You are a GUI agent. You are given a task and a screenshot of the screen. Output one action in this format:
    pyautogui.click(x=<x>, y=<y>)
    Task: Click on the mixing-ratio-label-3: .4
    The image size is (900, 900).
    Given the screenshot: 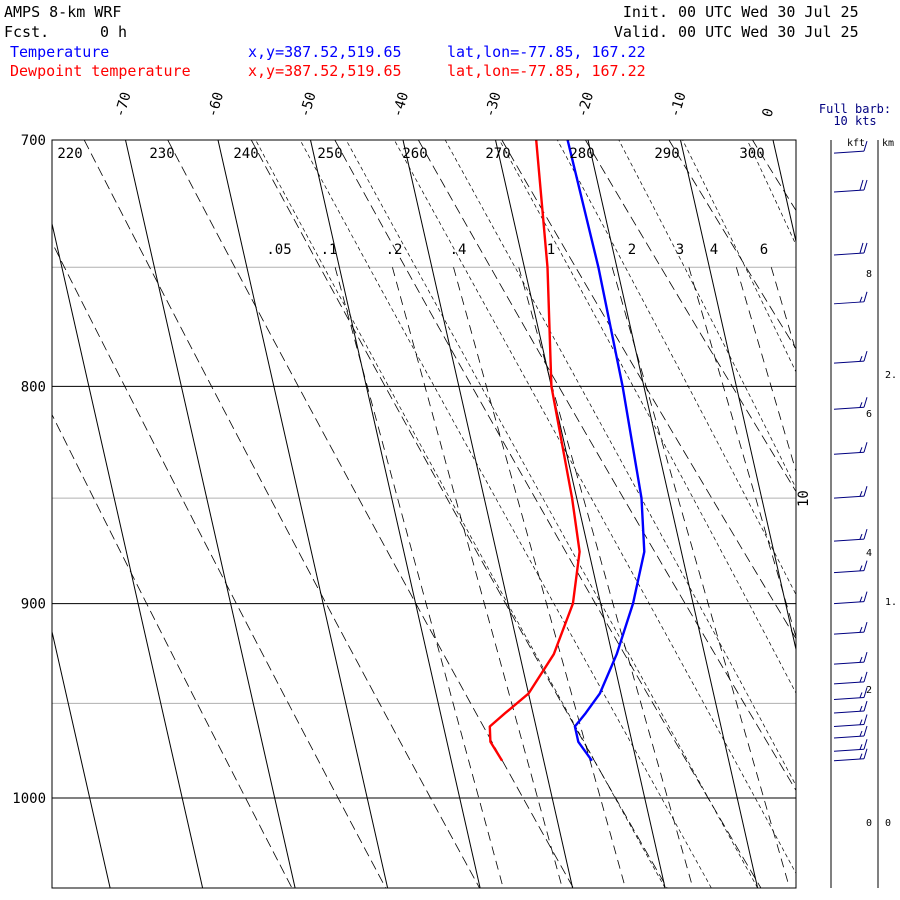 What is the action you would take?
    pyautogui.click(x=458, y=250)
    